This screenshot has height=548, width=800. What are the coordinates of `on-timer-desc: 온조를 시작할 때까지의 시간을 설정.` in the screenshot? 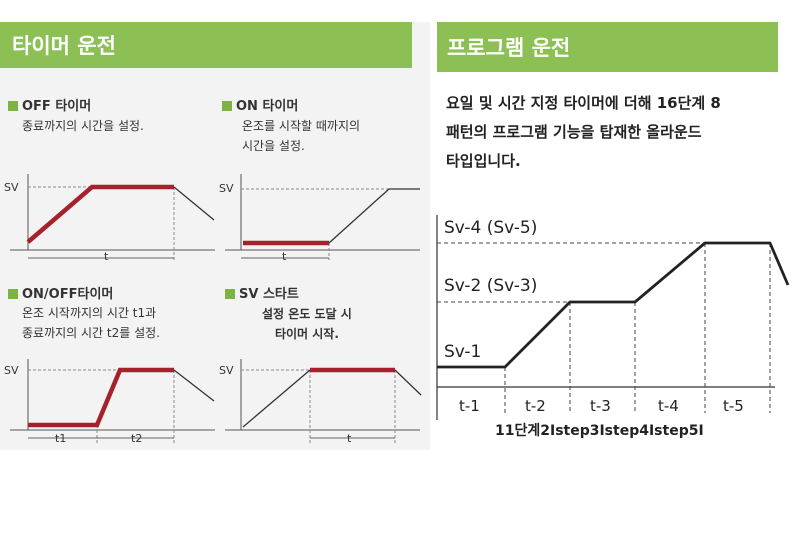 It's located at (301, 136).